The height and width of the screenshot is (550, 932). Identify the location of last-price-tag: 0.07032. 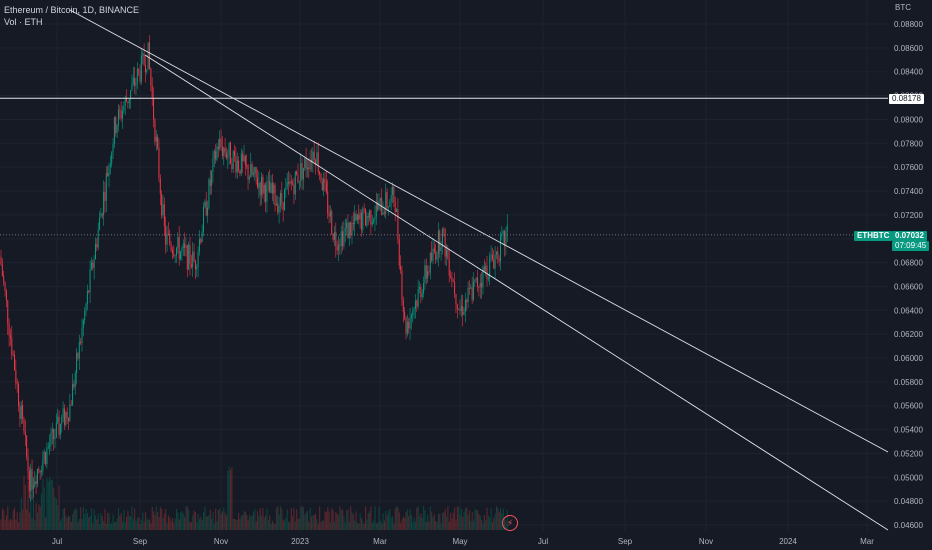
(909, 236).